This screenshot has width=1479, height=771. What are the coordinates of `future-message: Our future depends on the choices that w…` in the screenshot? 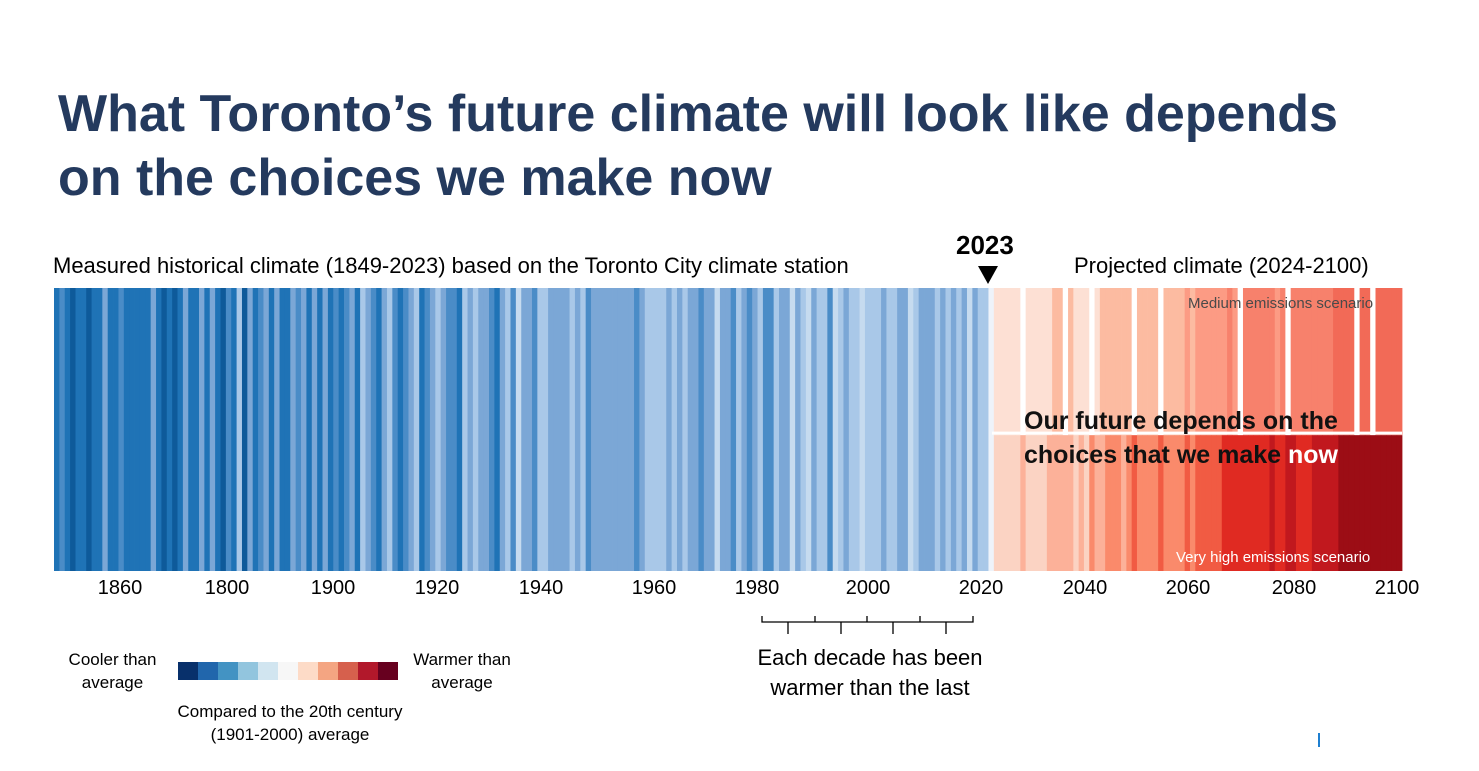 It's located at (1181, 438).